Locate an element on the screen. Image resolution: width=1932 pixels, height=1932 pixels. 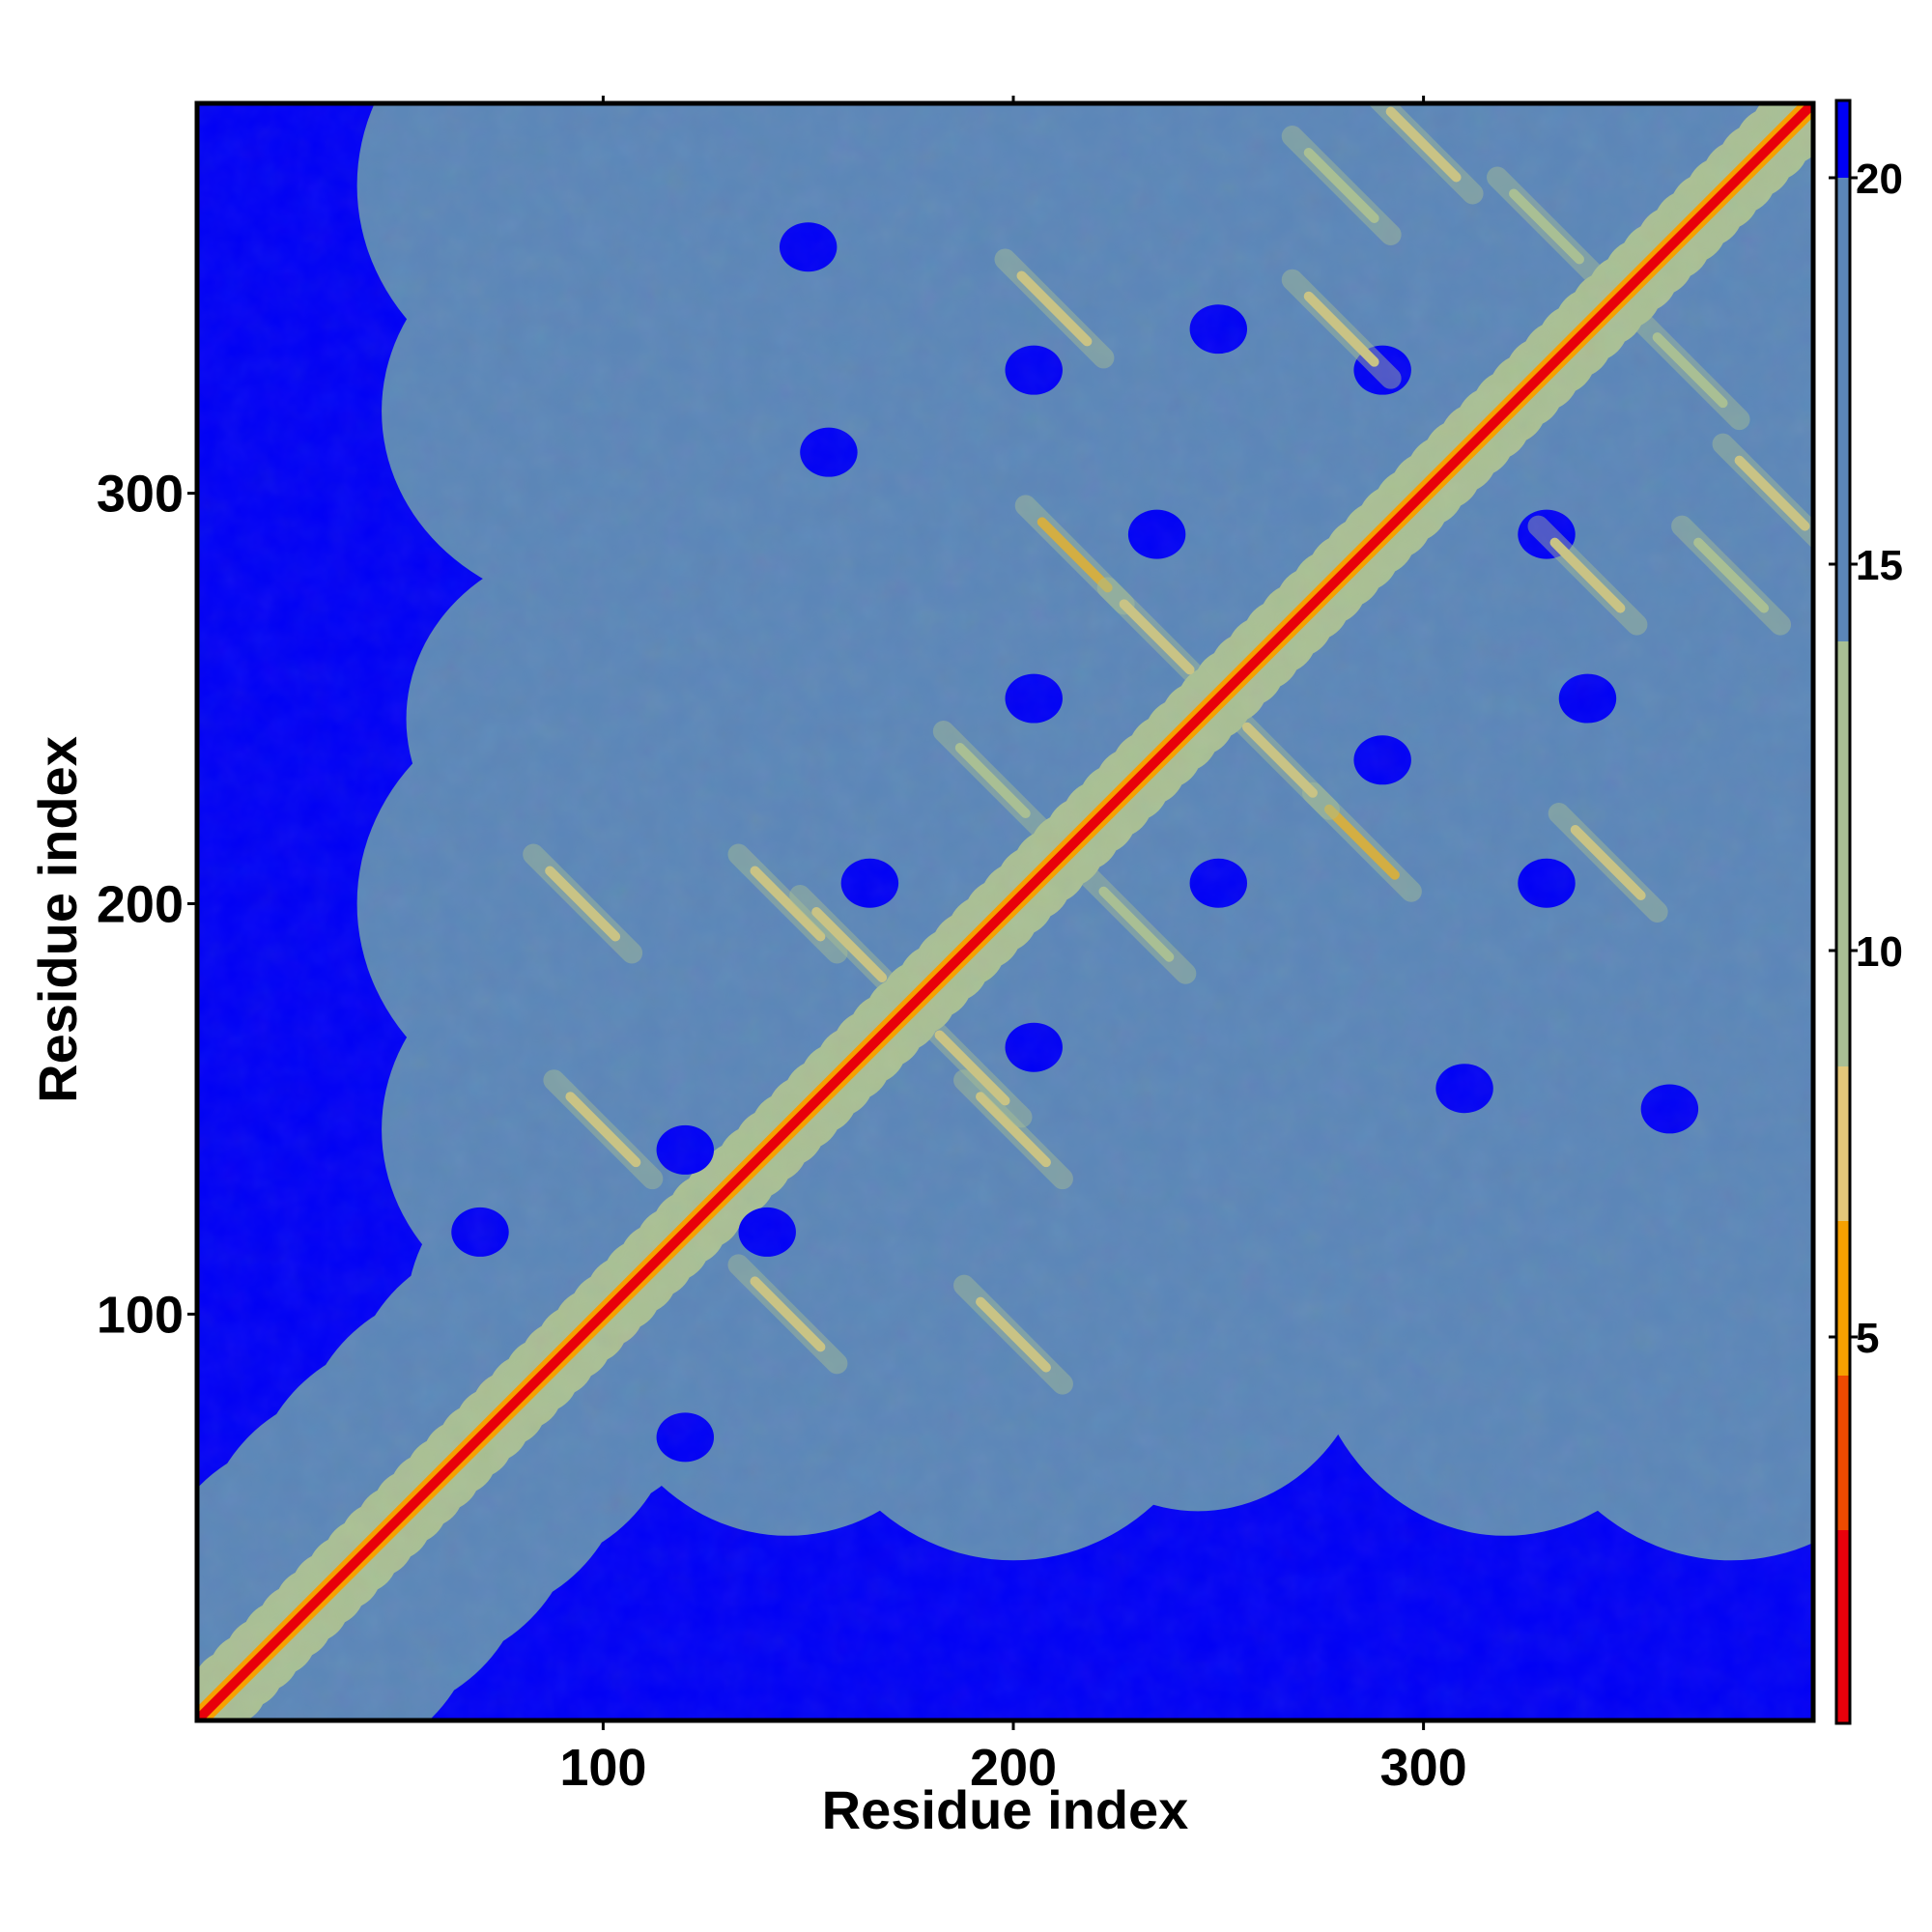
colorbar-tick-label: 20 is located at coordinates (1879, 179).